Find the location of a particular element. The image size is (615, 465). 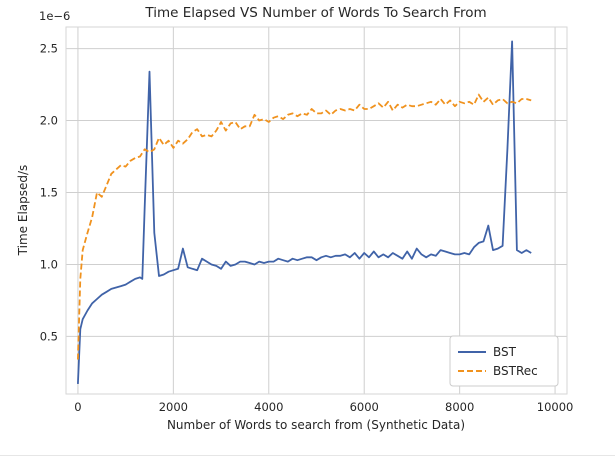

y-tick-label: 1.5 is located at coordinates (49, 193).